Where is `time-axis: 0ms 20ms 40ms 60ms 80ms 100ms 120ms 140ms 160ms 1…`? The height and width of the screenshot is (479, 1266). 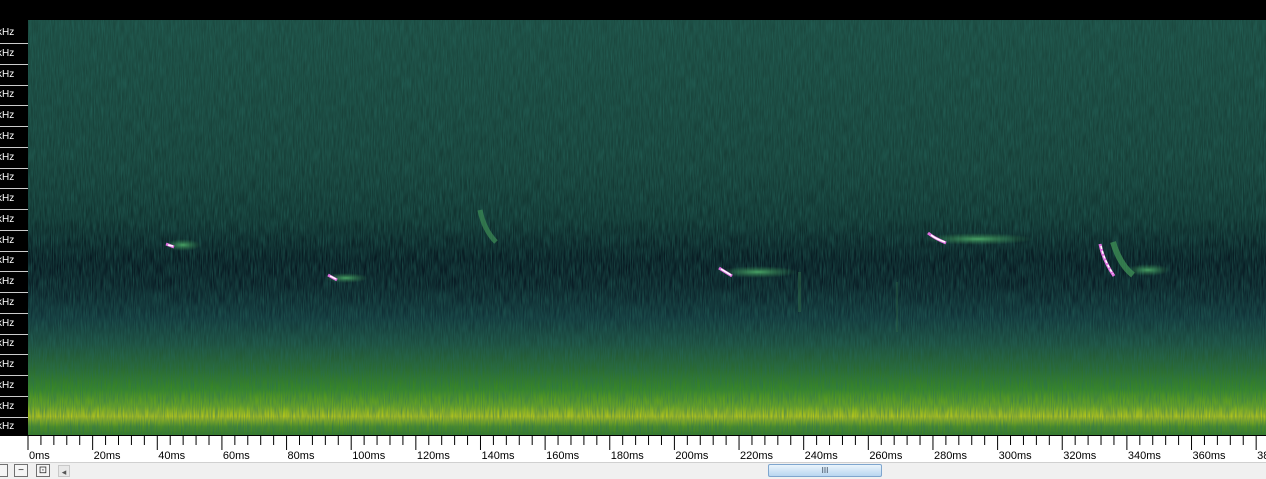 time-axis: 0ms 20ms 40ms 60ms 80ms 100ms 120ms 140ms 160ms 1… is located at coordinates (633, 449).